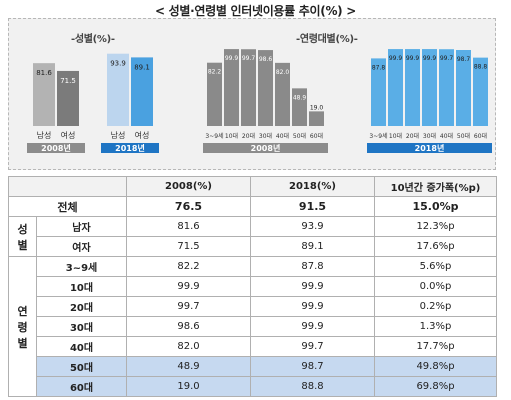 Image resolution: width=511 pixels, height=400 pixels. I want to click on value-diff: 0.0%p, so click(435, 286).